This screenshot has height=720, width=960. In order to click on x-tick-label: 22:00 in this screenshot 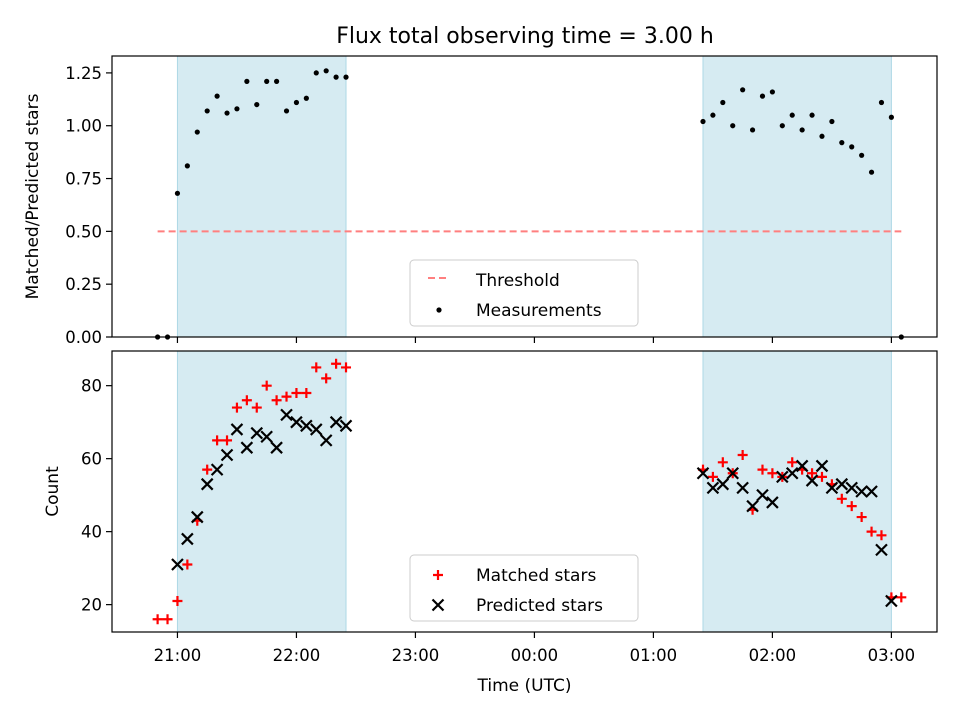, I will do `click(297, 655)`.